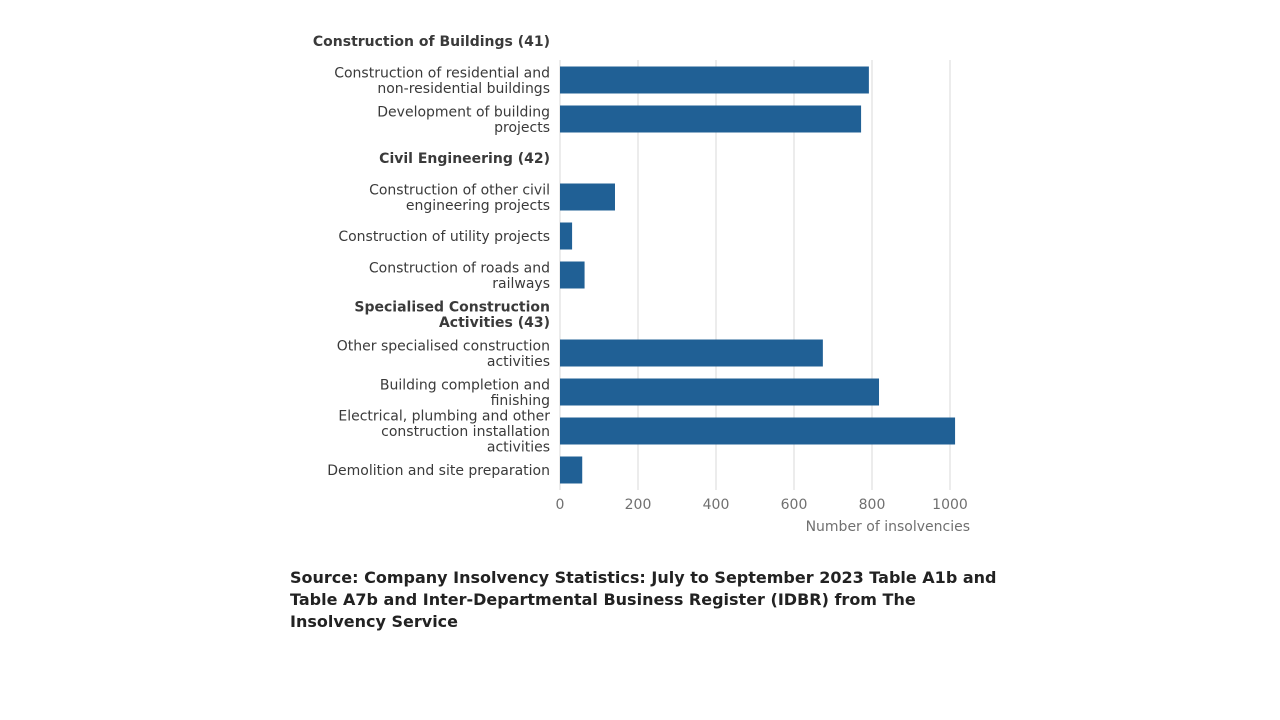 Image resolution: width=1280 pixels, height=720 pixels. What do you see at coordinates (794, 505) in the screenshot?
I see `x-tick-label: 600` at bounding box center [794, 505].